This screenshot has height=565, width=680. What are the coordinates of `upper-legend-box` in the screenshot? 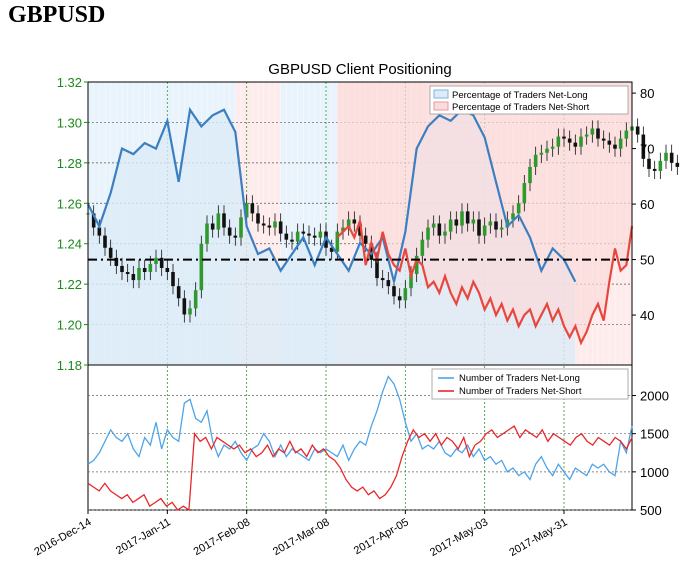 It's located at (529, 100).